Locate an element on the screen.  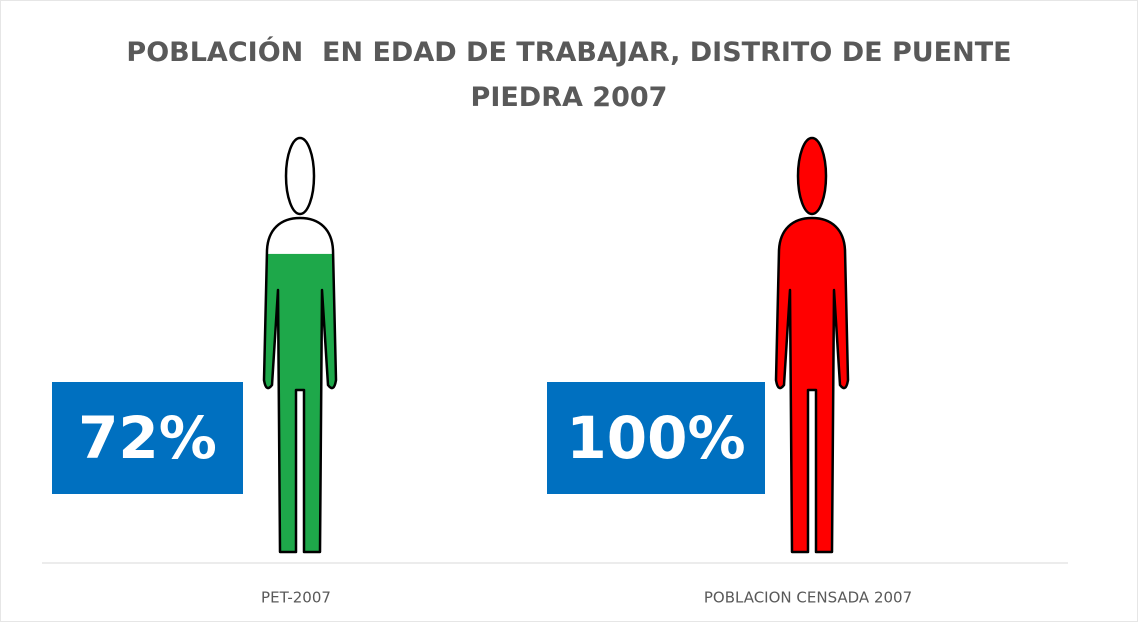
category-label: PET-2007 is located at coordinates (296, 598).